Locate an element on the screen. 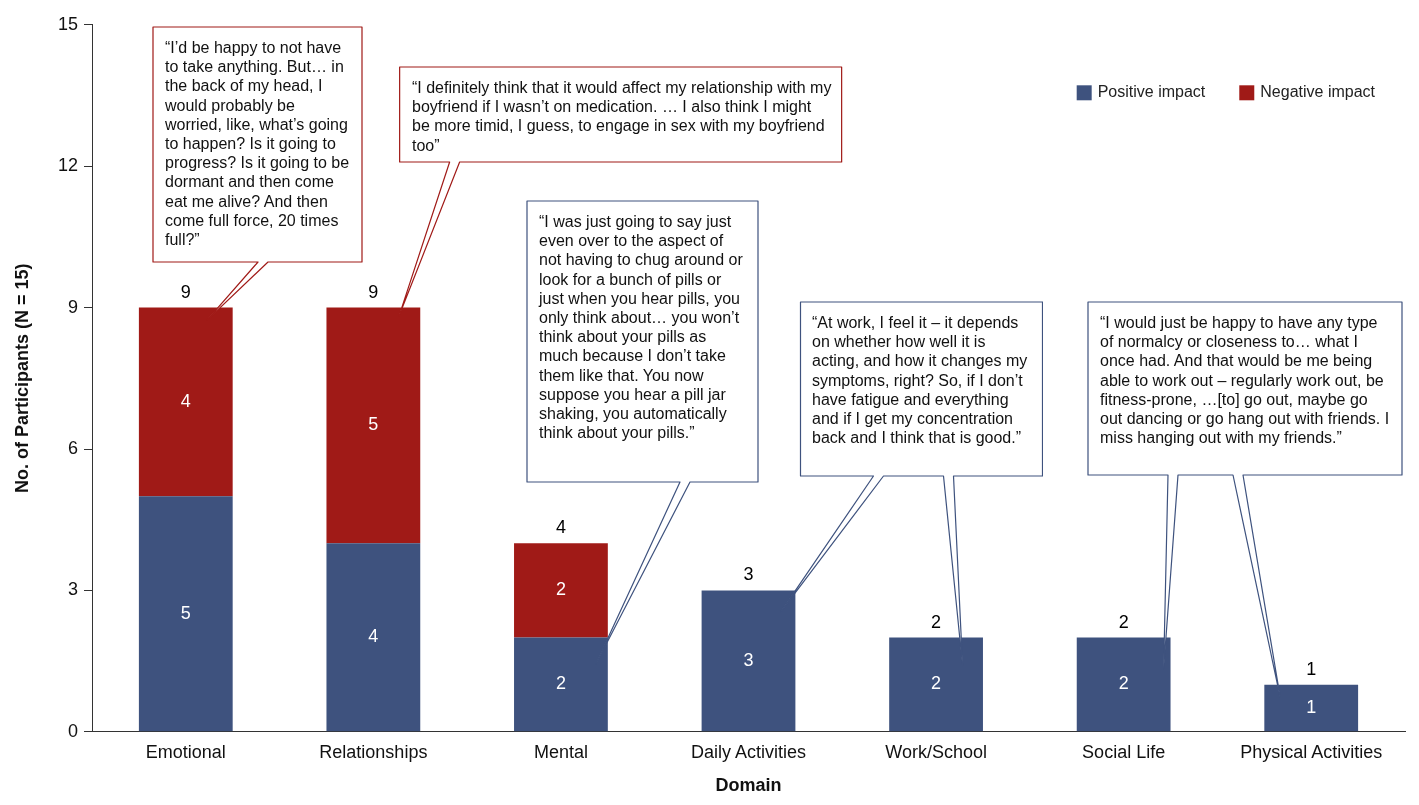 The image size is (1419, 805). legend-label: Positive impact is located at coordinates (1151, 92).